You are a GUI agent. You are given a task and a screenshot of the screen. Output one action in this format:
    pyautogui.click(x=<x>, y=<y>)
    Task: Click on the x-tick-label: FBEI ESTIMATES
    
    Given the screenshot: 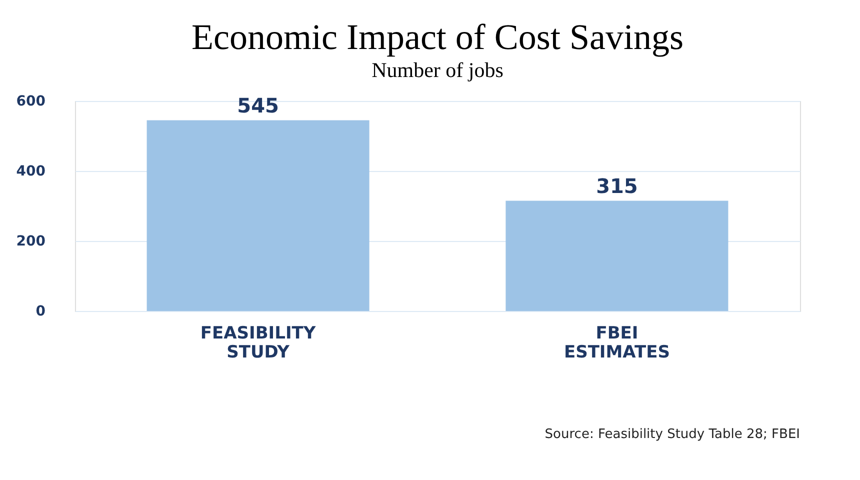 What is the action you would take?
    pyautogui.click(x=617, y=343)
    